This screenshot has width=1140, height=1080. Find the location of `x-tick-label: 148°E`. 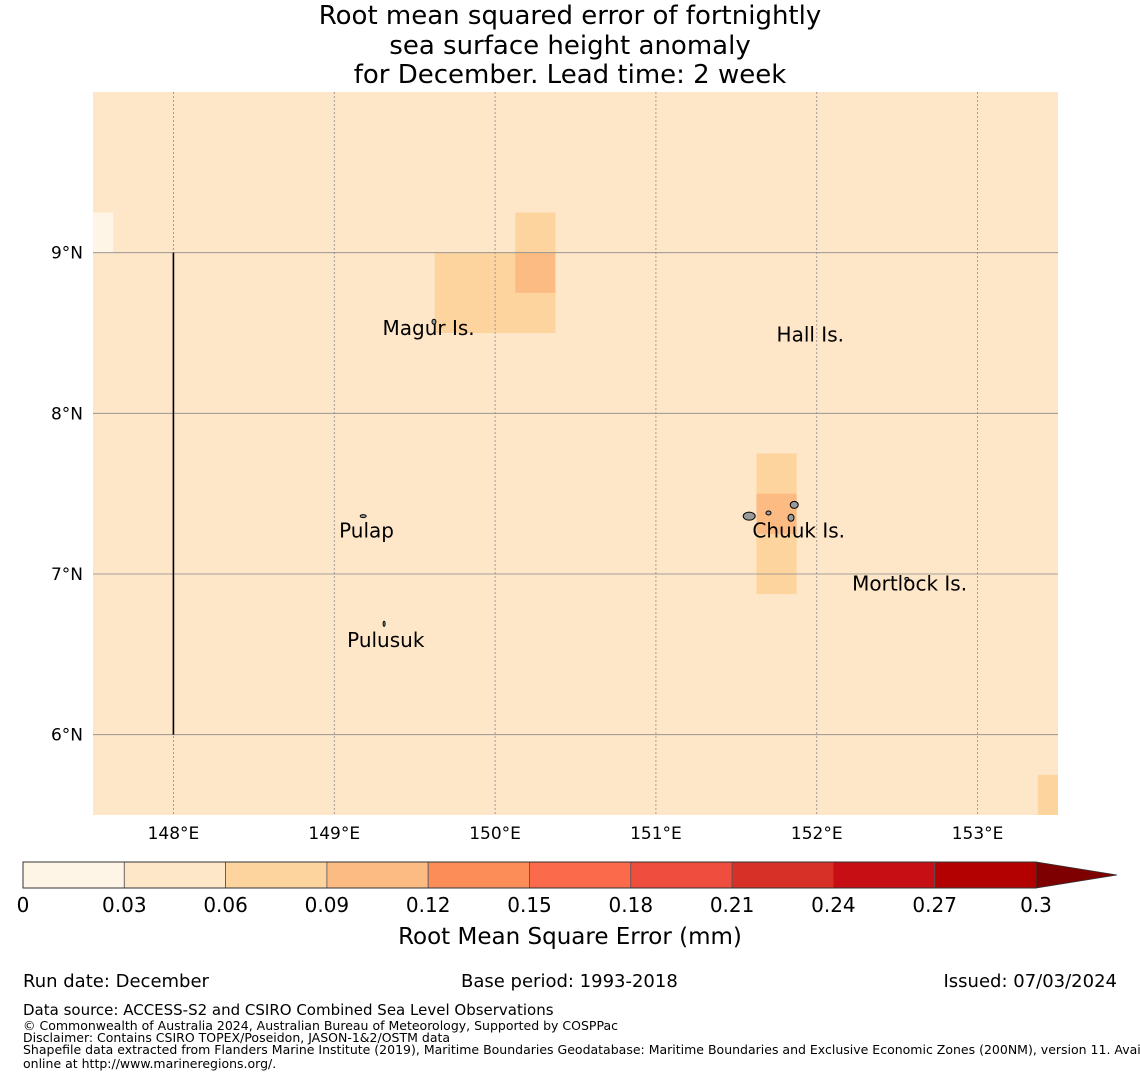

x-tick-label: 148°E is located at coordinates (174, 834).